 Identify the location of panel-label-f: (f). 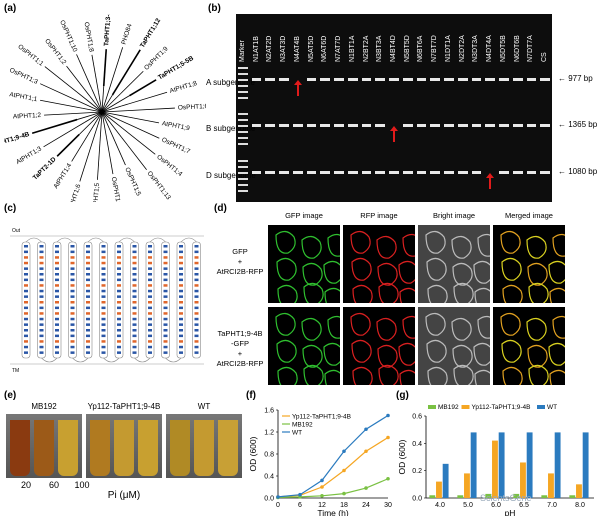
(251, 395).